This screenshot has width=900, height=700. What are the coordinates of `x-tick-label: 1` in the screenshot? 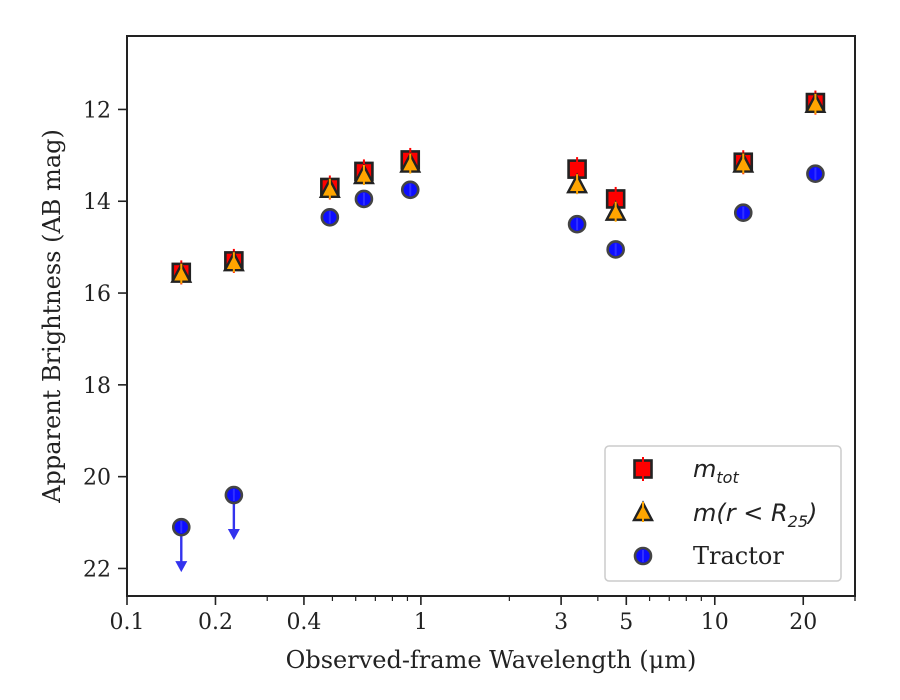 It's located at (421, 622).